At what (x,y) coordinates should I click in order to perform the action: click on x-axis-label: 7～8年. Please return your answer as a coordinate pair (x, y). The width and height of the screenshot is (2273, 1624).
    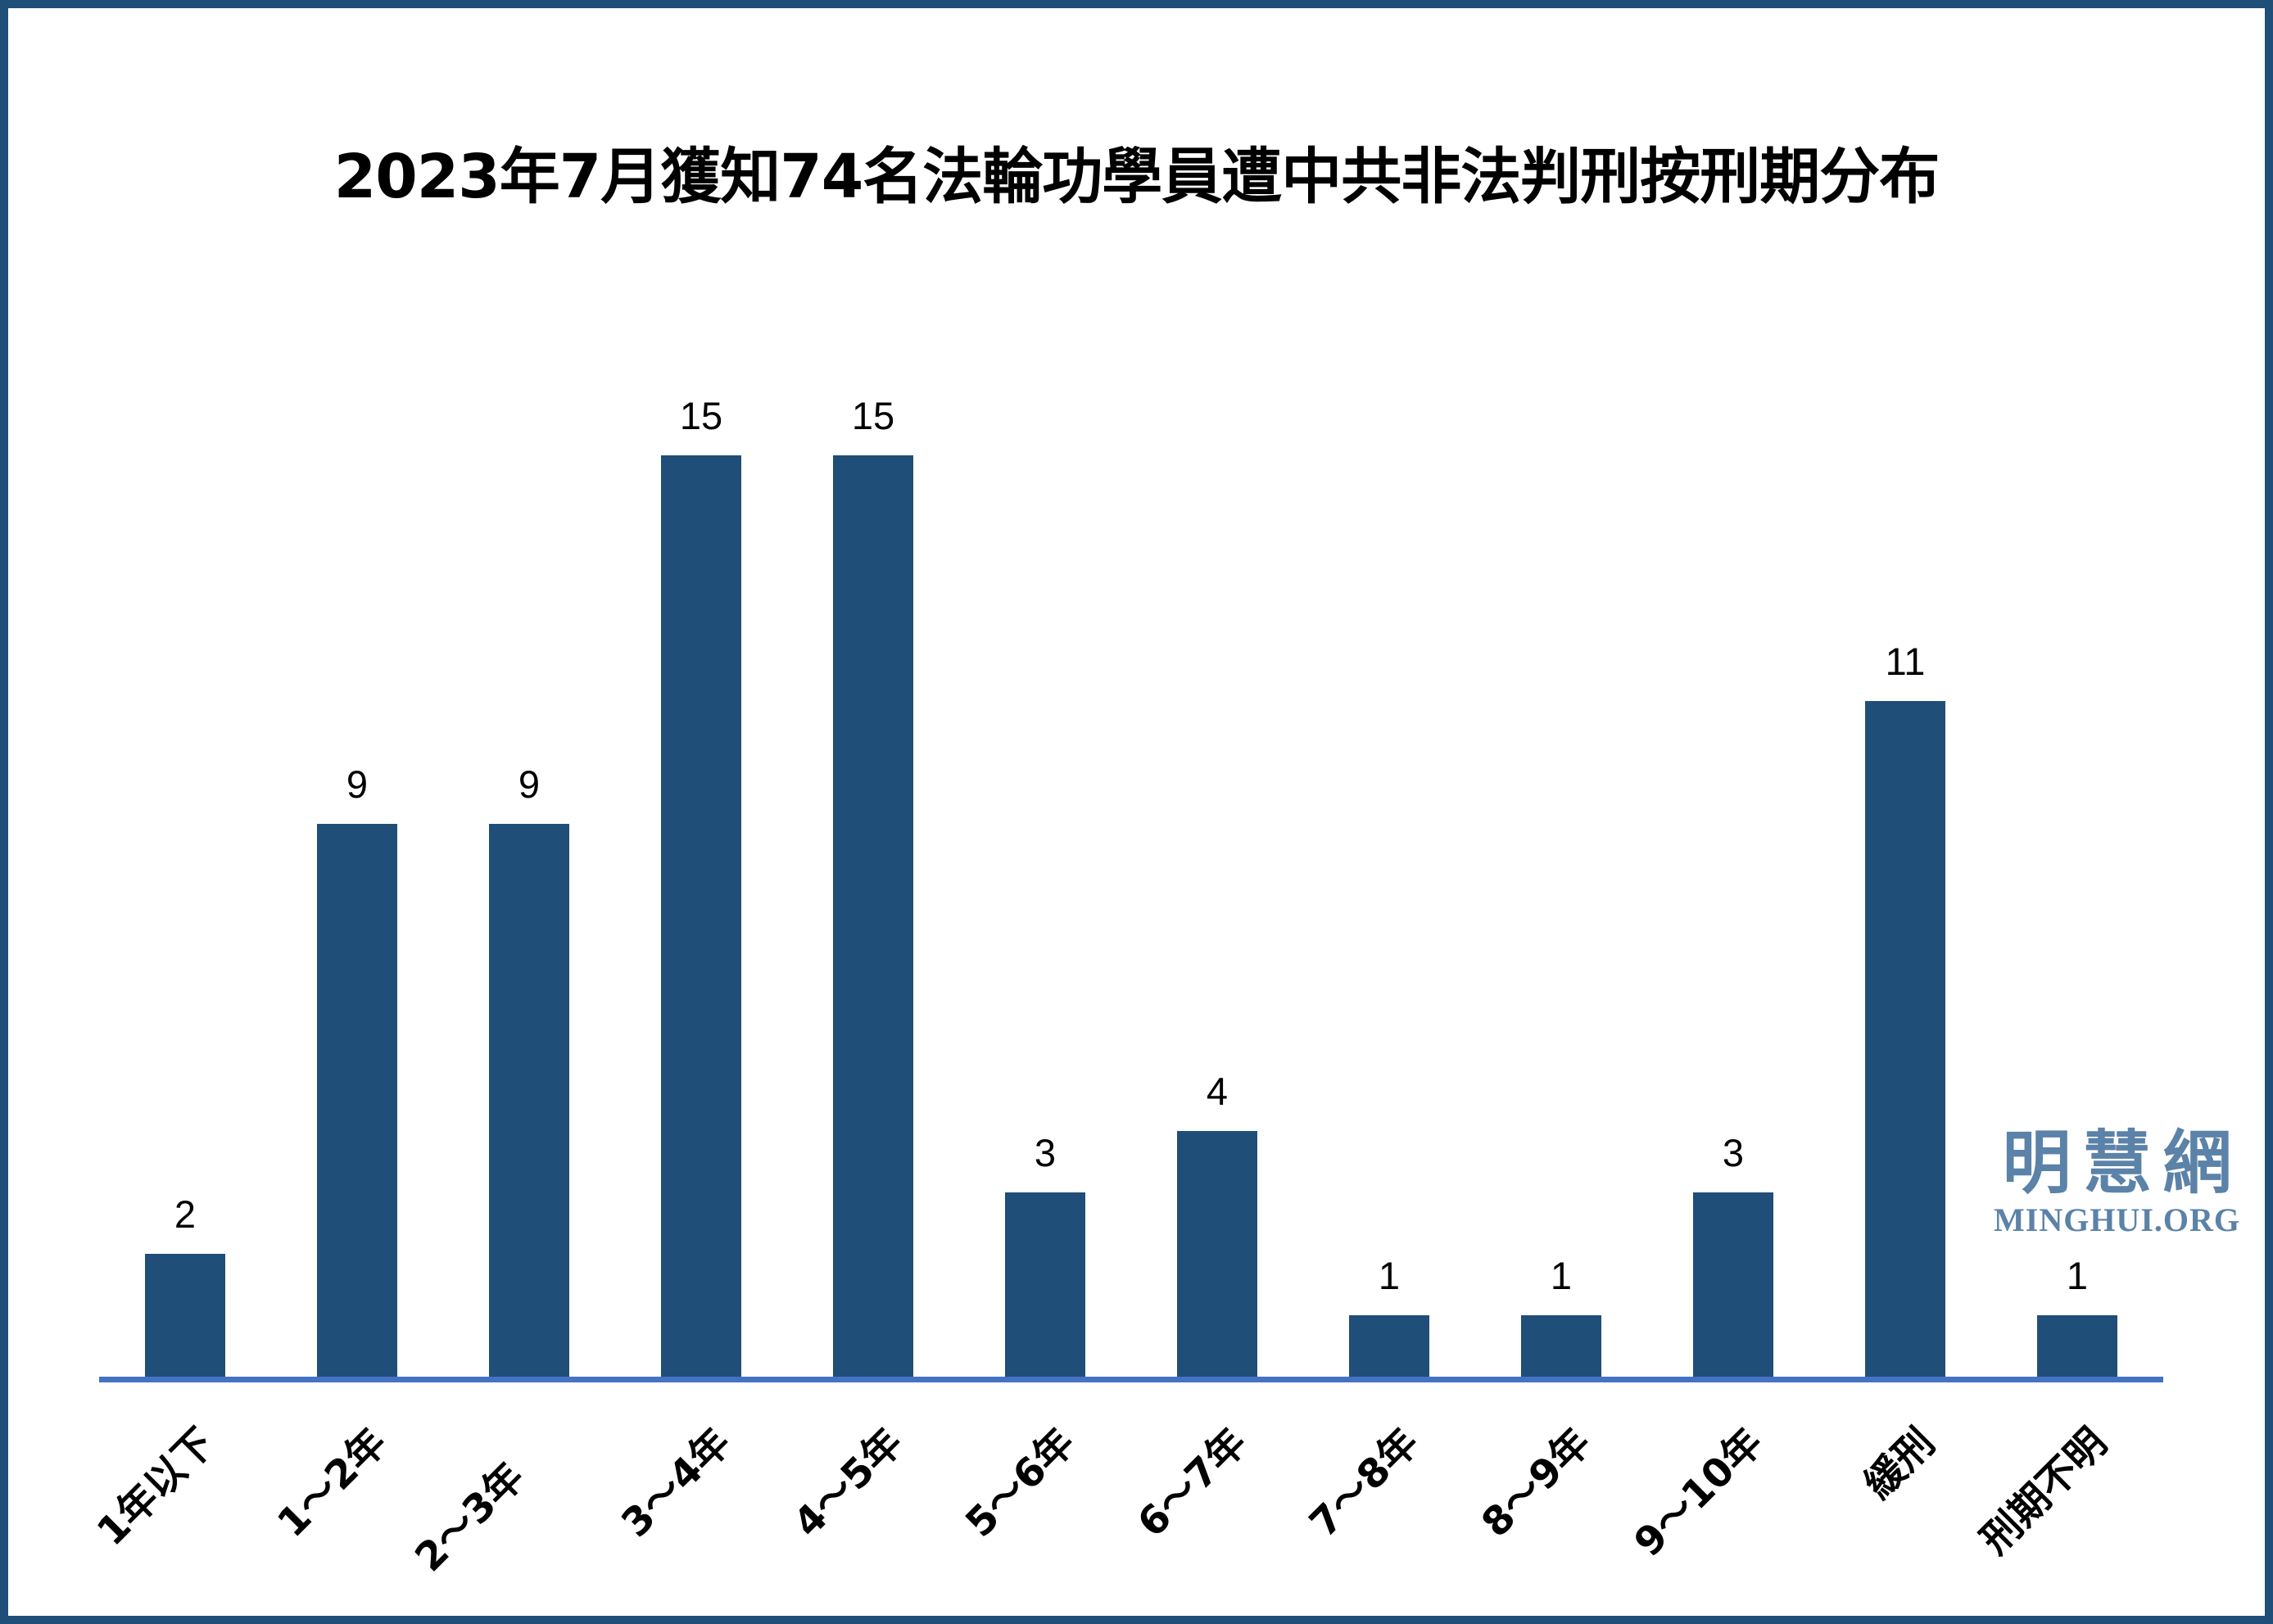
    Looking at the image, I should click on (1364, 1483).